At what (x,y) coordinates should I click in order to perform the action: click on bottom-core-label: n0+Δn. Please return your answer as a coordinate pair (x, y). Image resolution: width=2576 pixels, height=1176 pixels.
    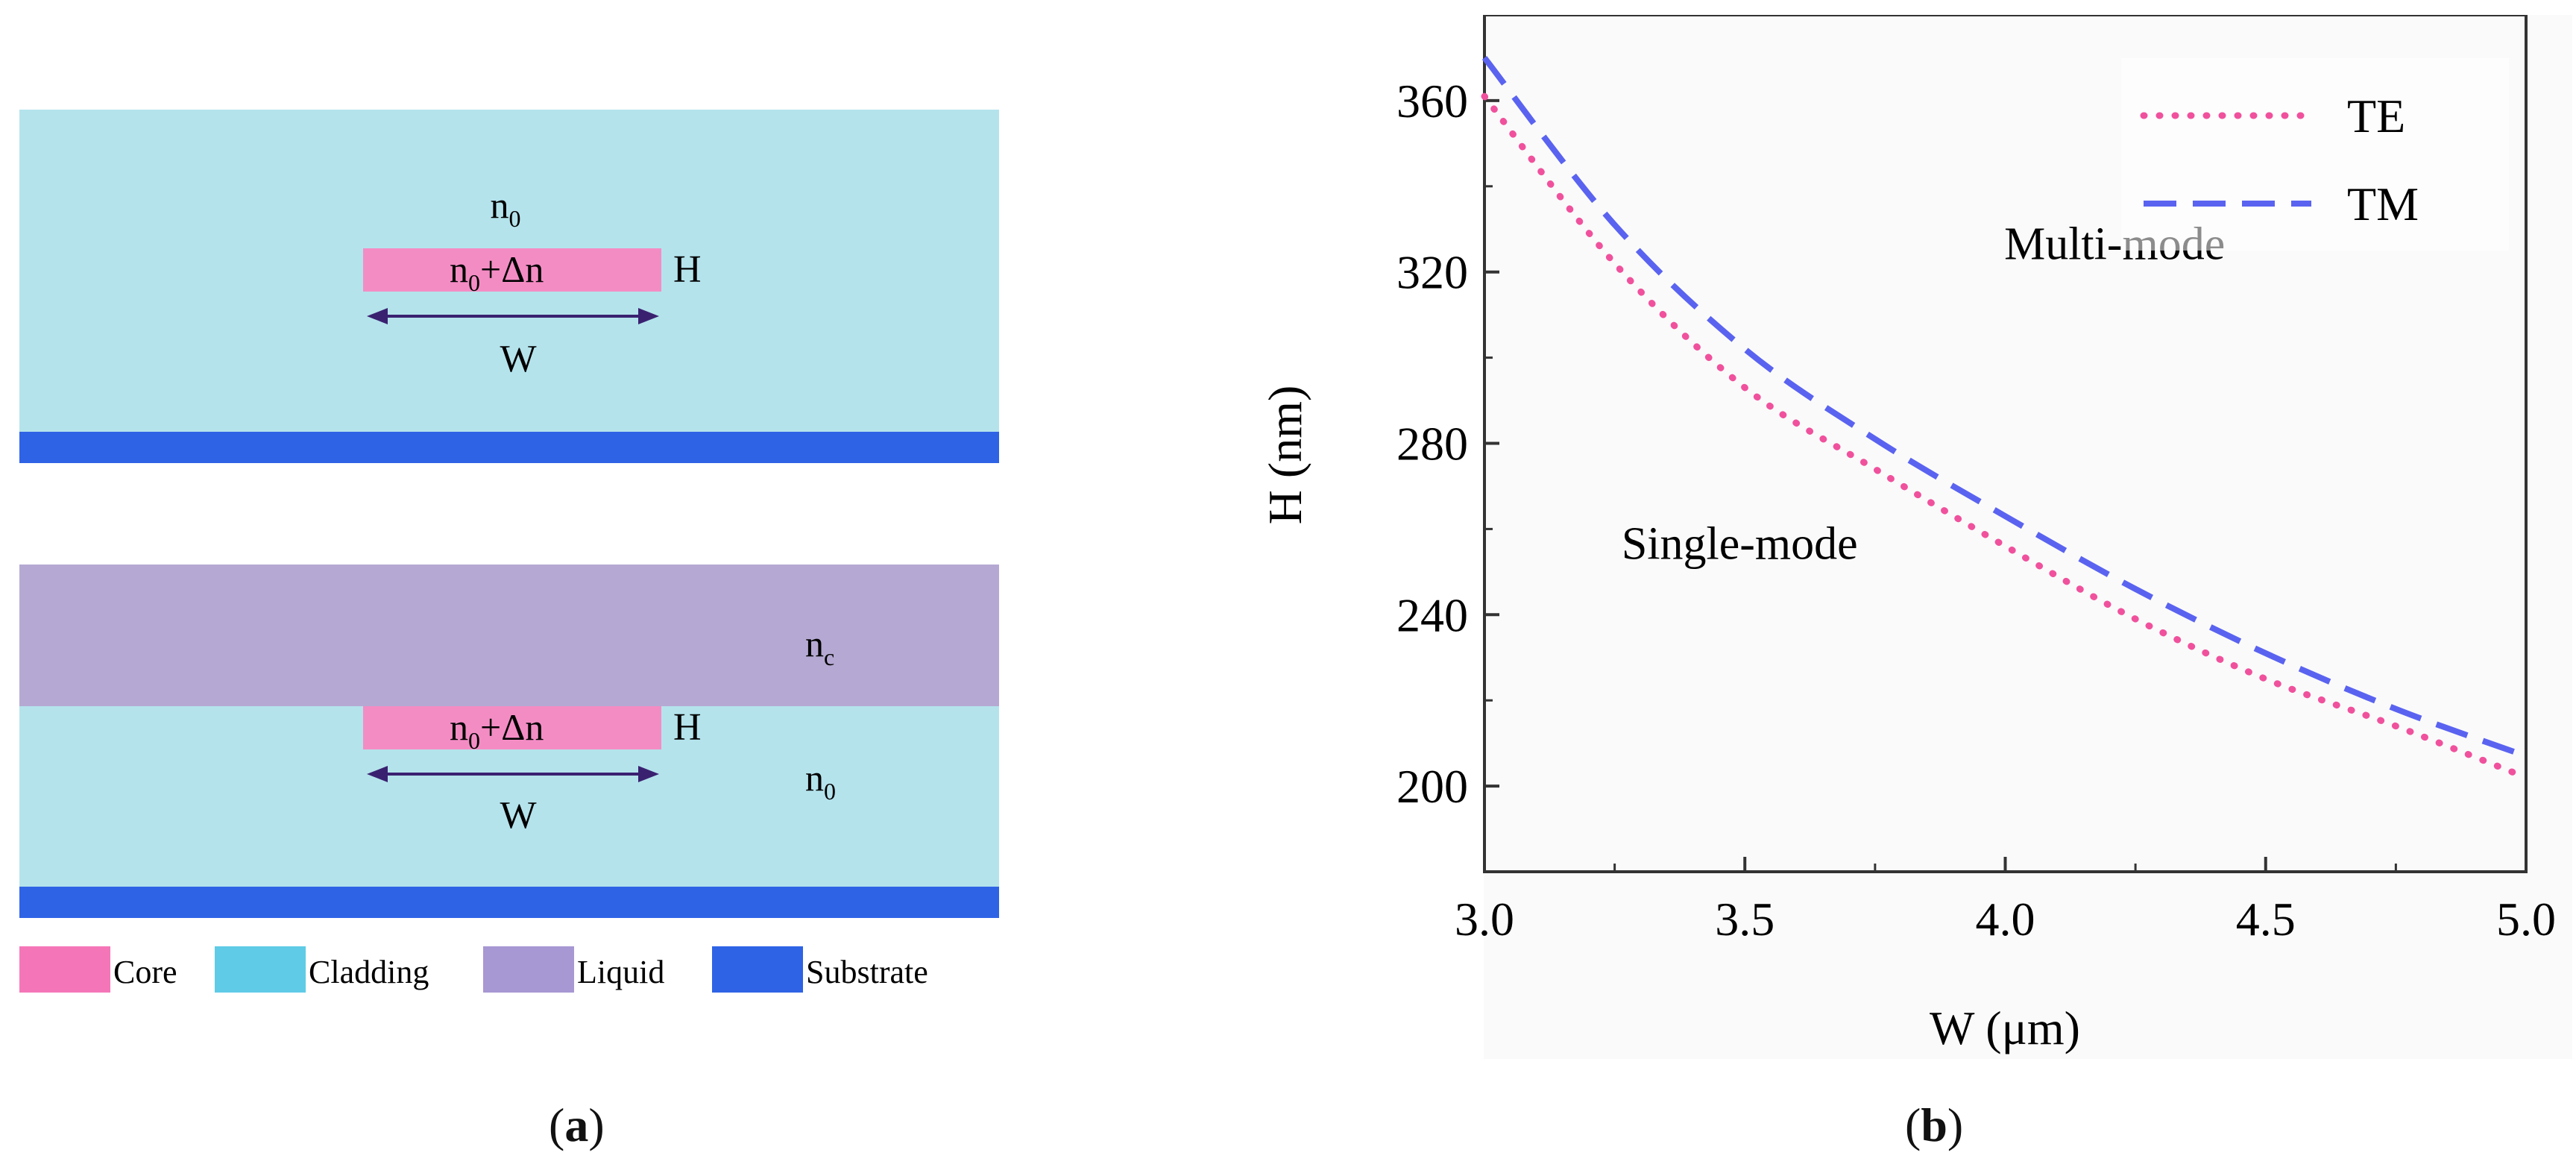
    Looking at the image, I should click on (497, 730).